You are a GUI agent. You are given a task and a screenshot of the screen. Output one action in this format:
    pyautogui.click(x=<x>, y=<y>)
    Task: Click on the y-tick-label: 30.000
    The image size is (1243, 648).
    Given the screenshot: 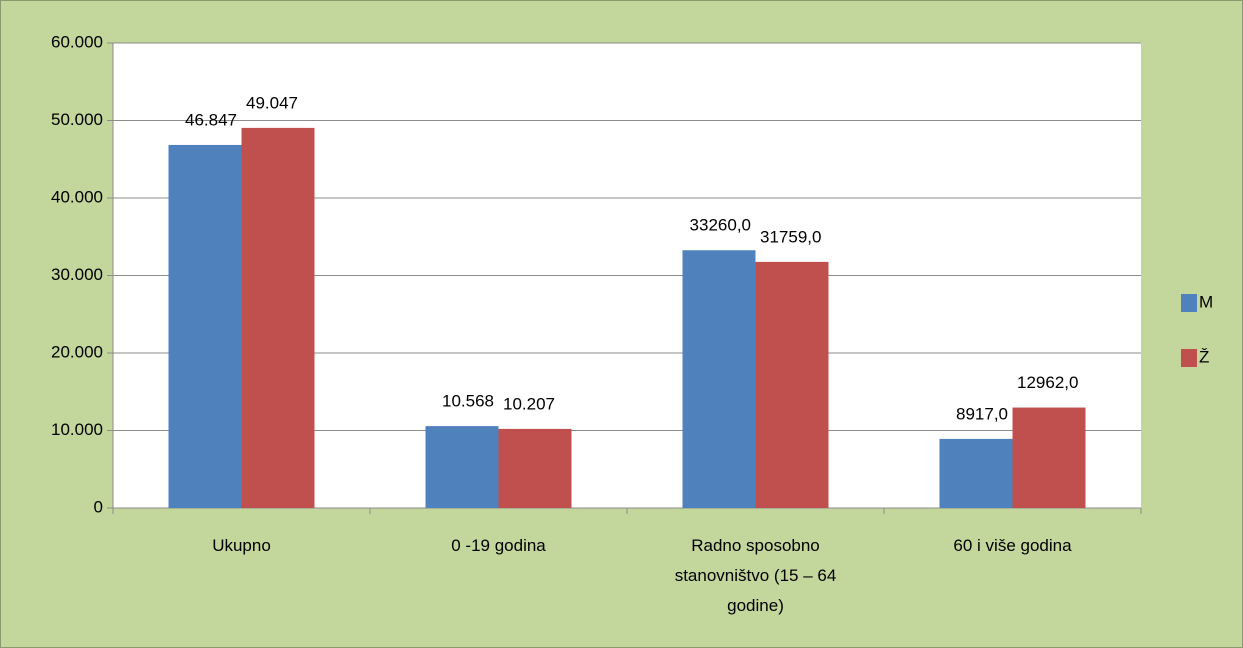 What is the action you would take?
    pyautogui.click(x=77, y=274)
    